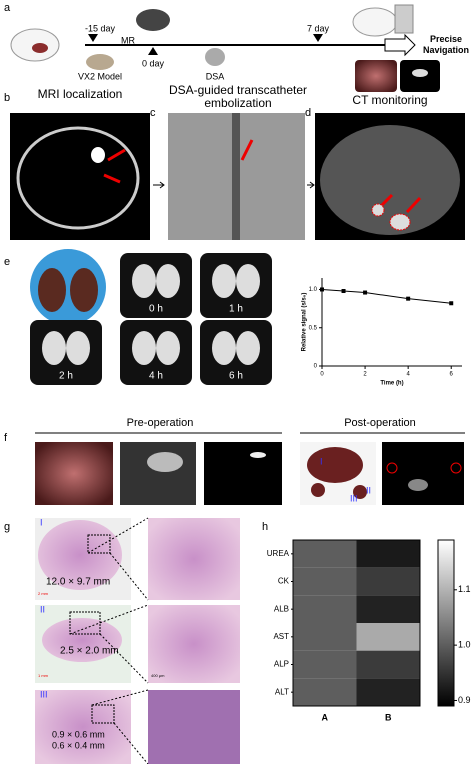  Describe the element at coordinates (7, 527) in the screenshot. I see `panel-label: g` at that location.